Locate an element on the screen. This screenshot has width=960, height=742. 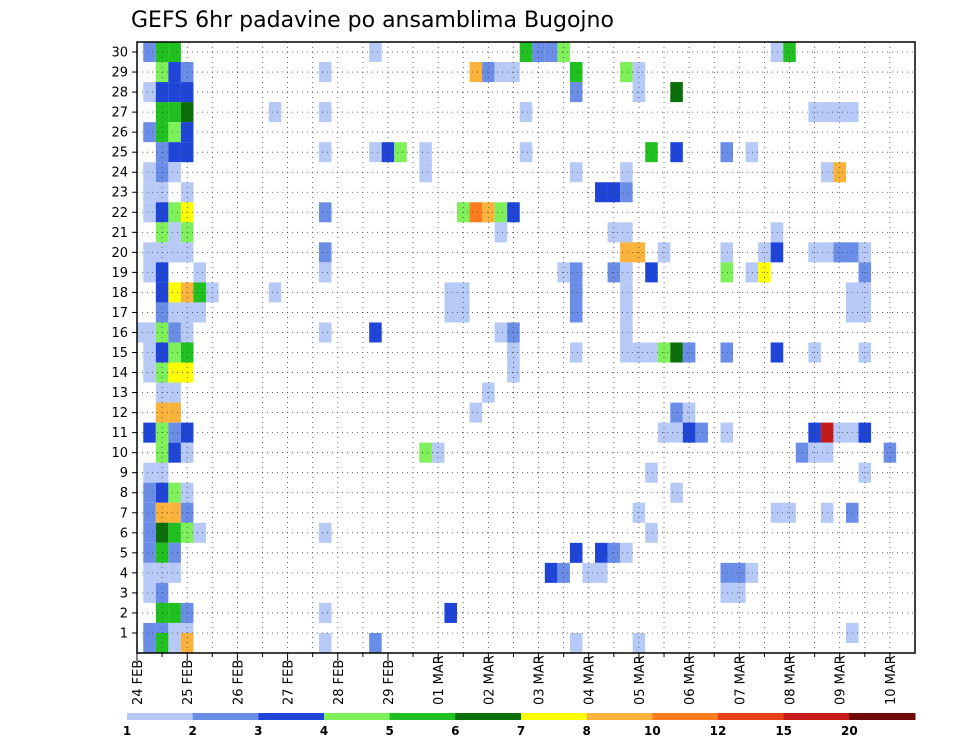
colorbar-label: 10 is located at coordinates (652, 731).